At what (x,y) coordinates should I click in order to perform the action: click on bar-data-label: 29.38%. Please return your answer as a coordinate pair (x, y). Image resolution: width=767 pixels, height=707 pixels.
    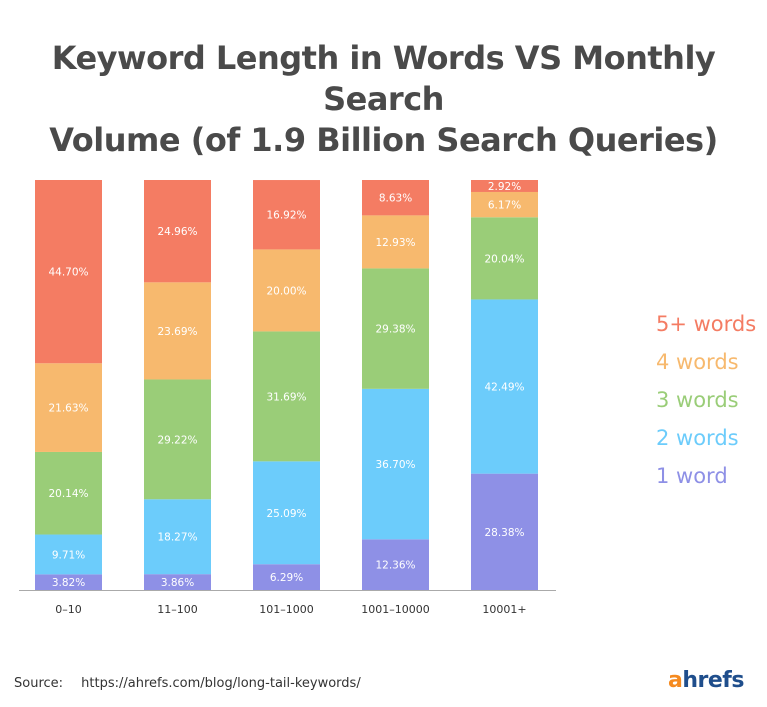
    Looking at the image, I should click on (395, 330).